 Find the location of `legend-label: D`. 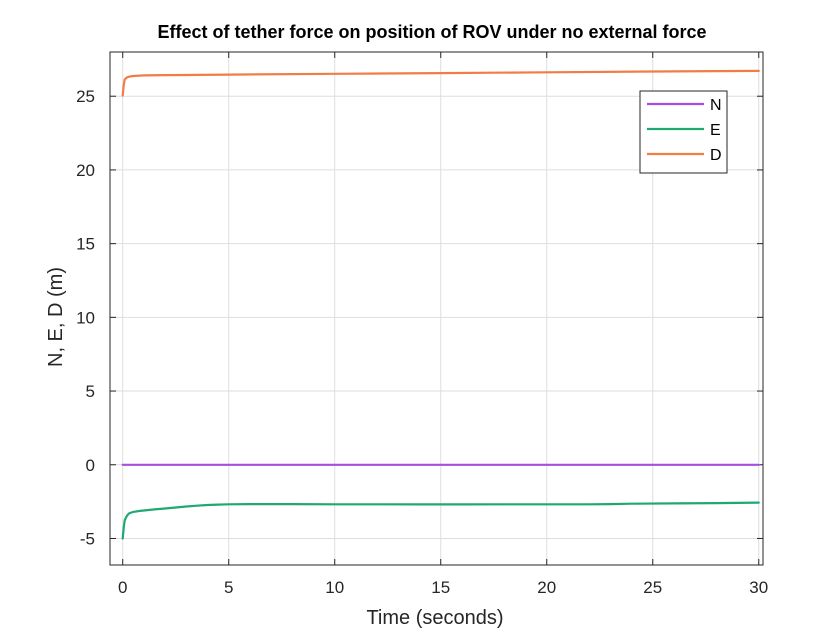

legend-label: D is located at coordinates (716, 155).